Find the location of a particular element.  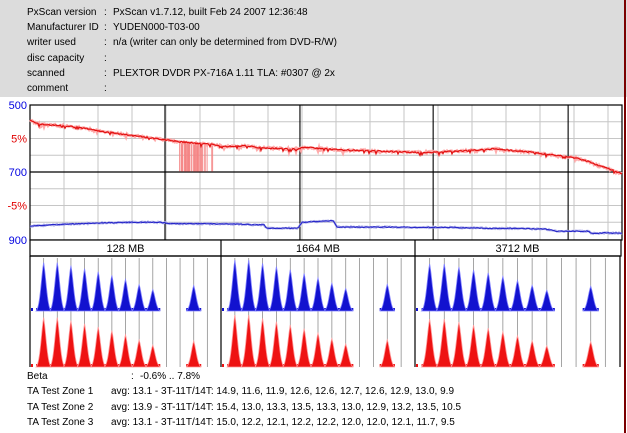

ta-zone-label: TA Test Zone 3 is located at coordinates (60, 423).